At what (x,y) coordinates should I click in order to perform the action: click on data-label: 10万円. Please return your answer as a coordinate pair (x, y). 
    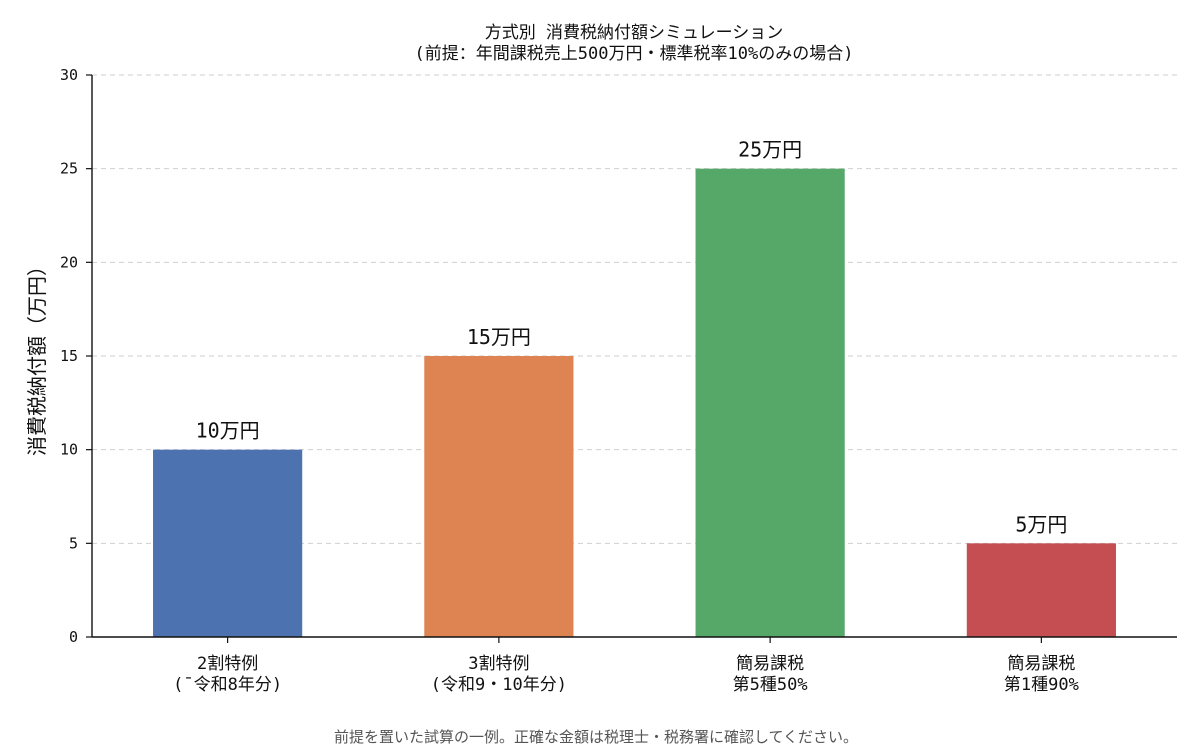
    Looking at the image, I should click on (228, 431).